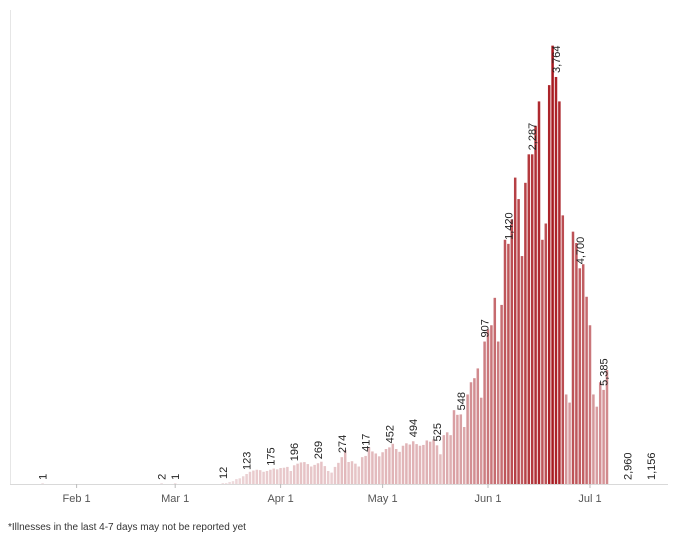 This screenshot has height=546, width=680. Describe the element at coordinates (438, 432) in the screenshot. I see `bar-value-label: 525` at that location.